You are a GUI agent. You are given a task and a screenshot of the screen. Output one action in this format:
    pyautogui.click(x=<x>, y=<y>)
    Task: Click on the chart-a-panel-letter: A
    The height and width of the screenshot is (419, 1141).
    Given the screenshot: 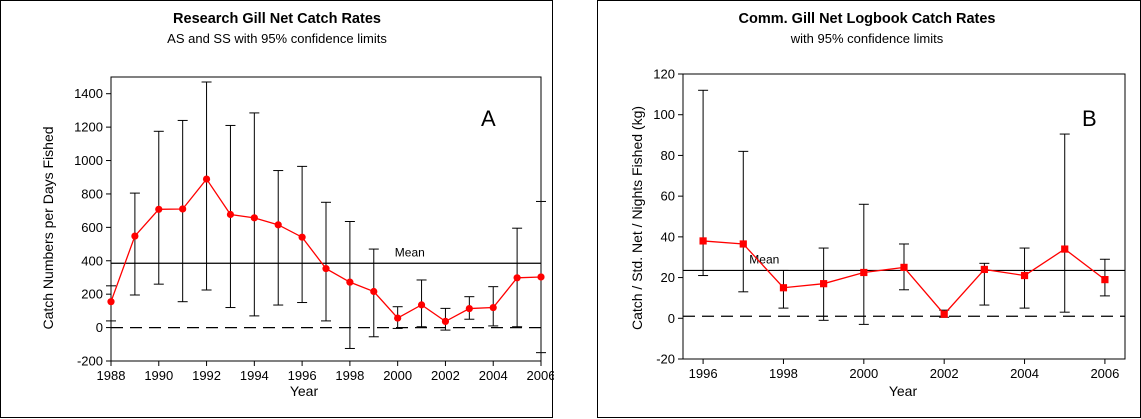 What is the action you would take?
    pyautogui.click(x=488, y=118)
    